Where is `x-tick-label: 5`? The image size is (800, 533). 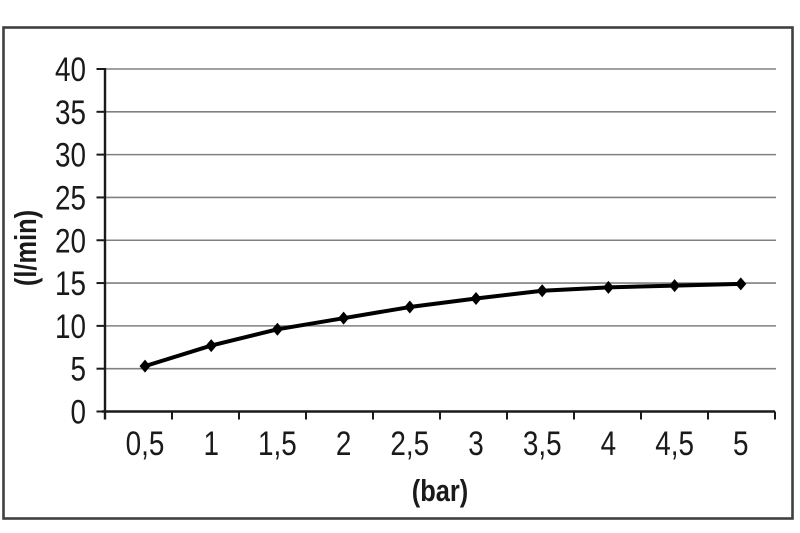
x-tick-label: 5 is located at coordinates (741, 443).